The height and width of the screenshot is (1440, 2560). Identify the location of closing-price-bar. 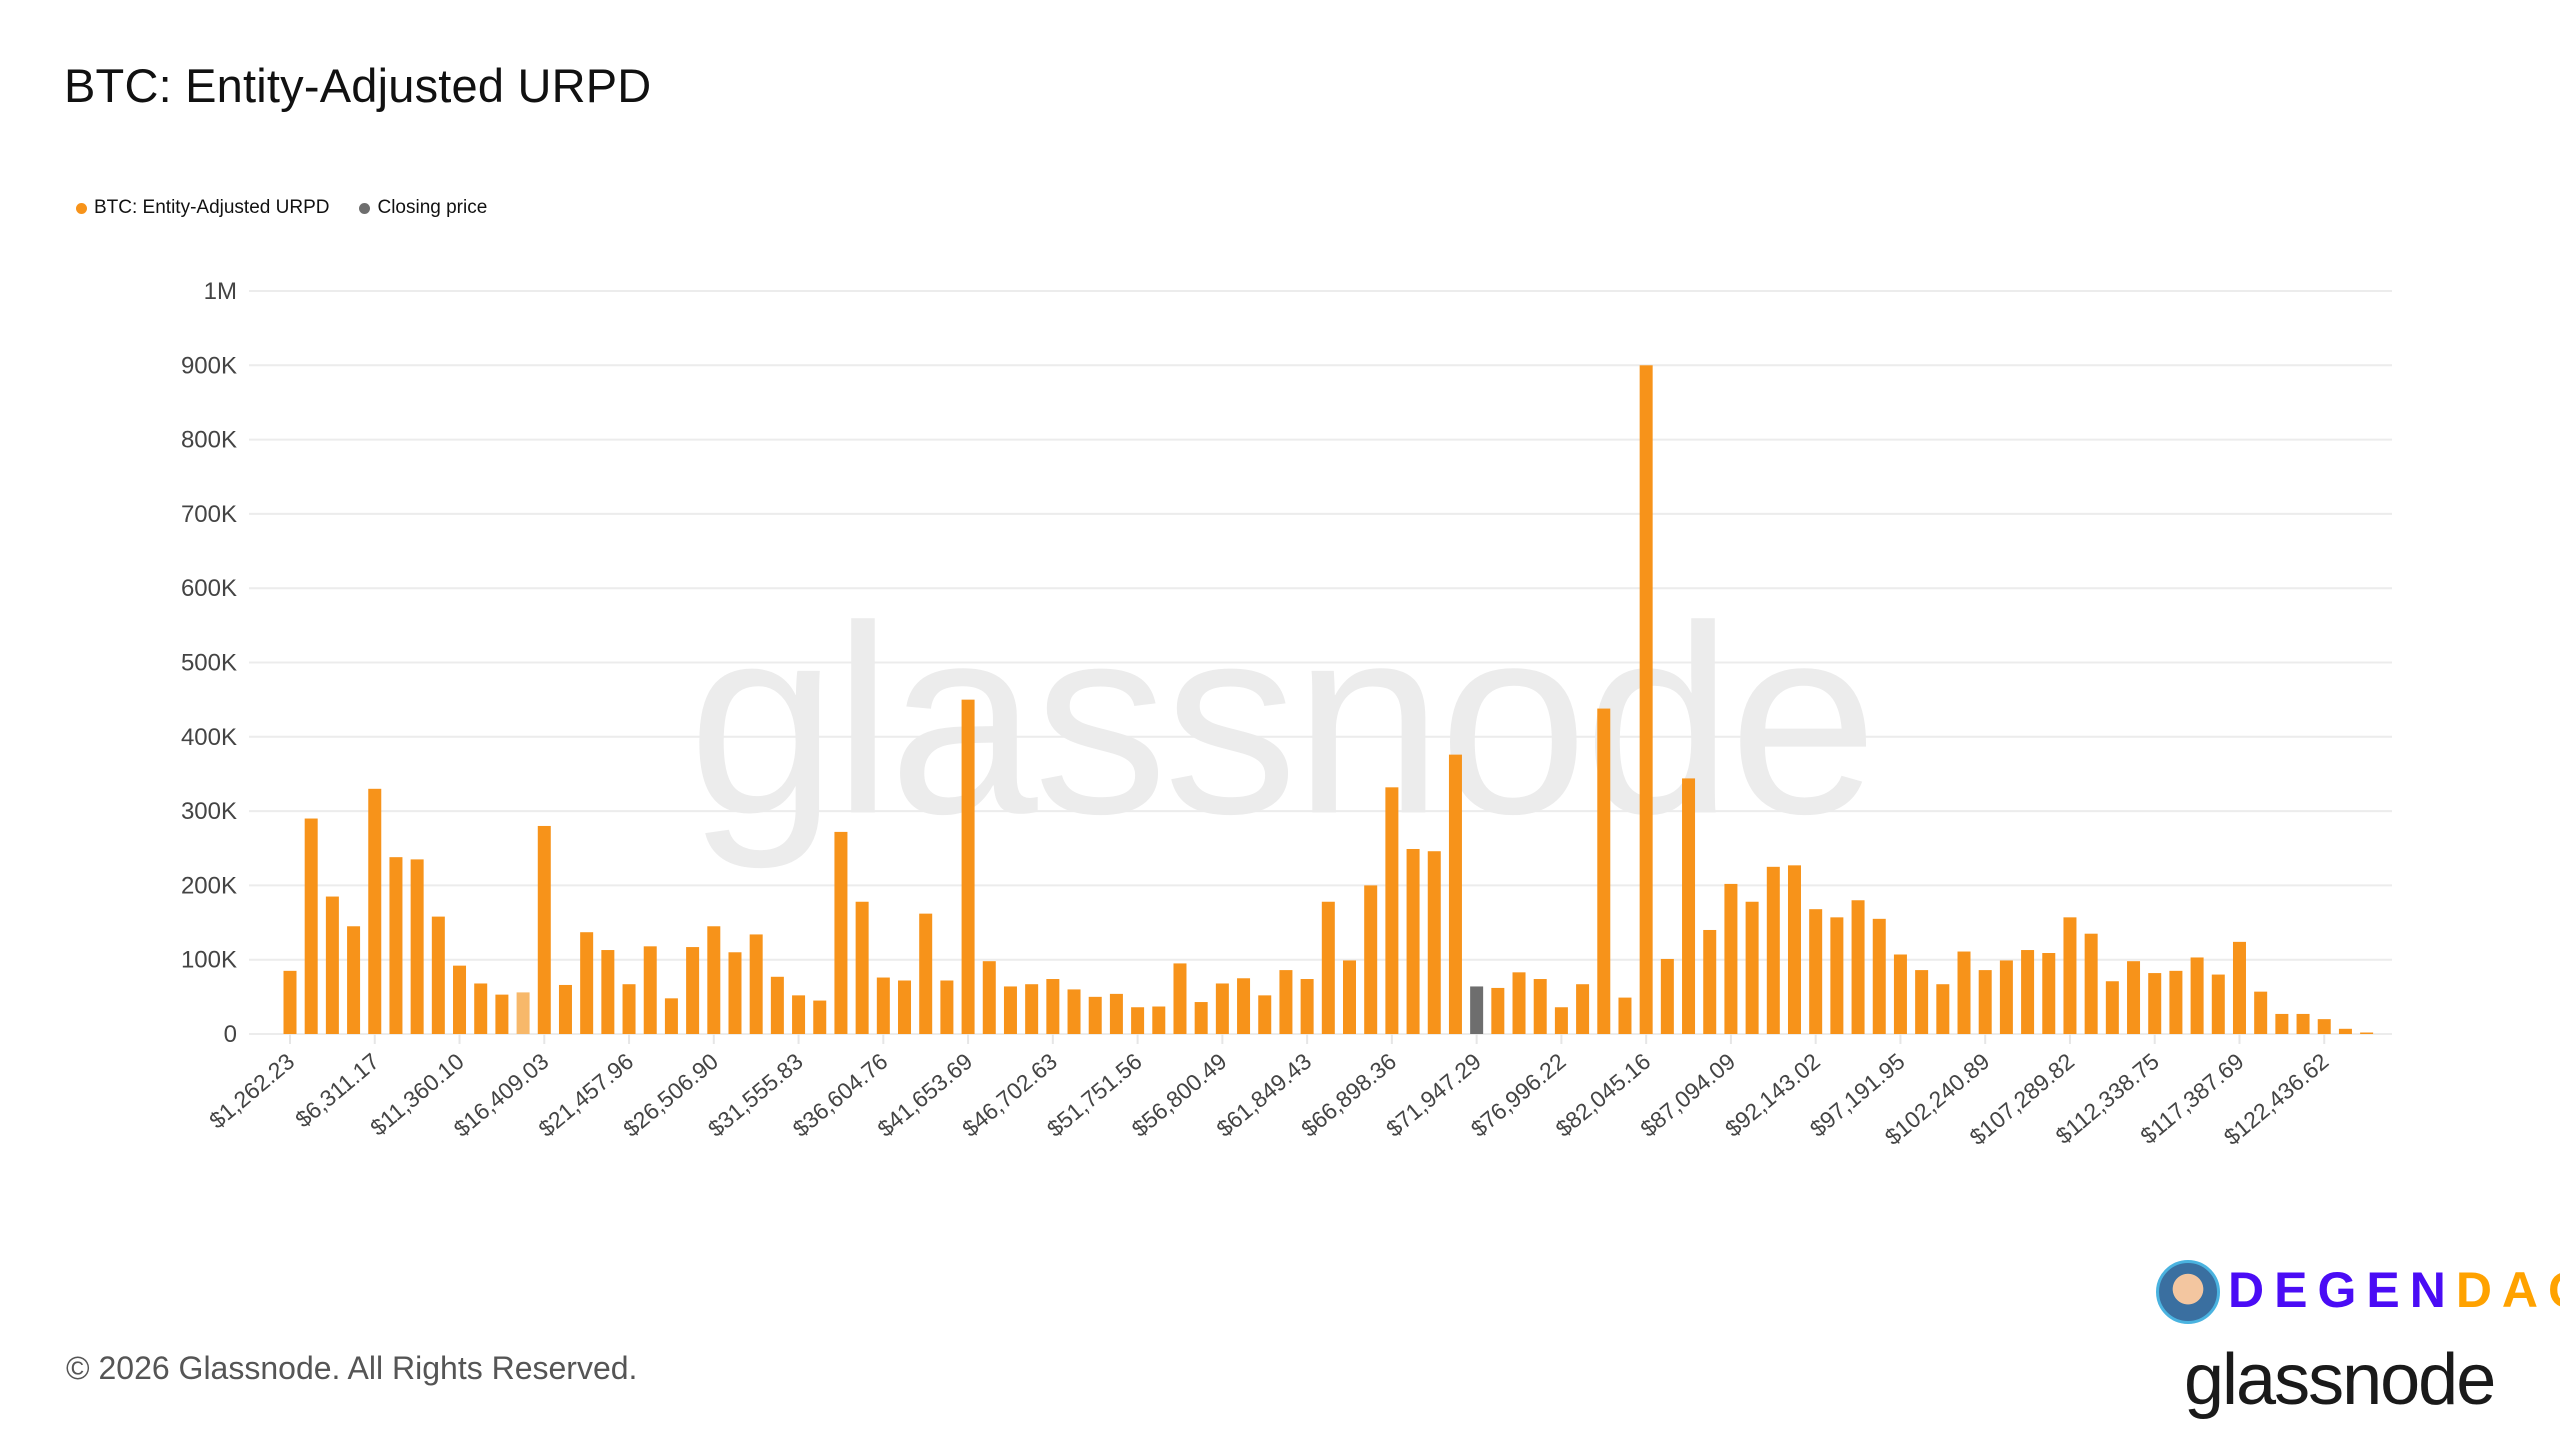
(1477, 1010).